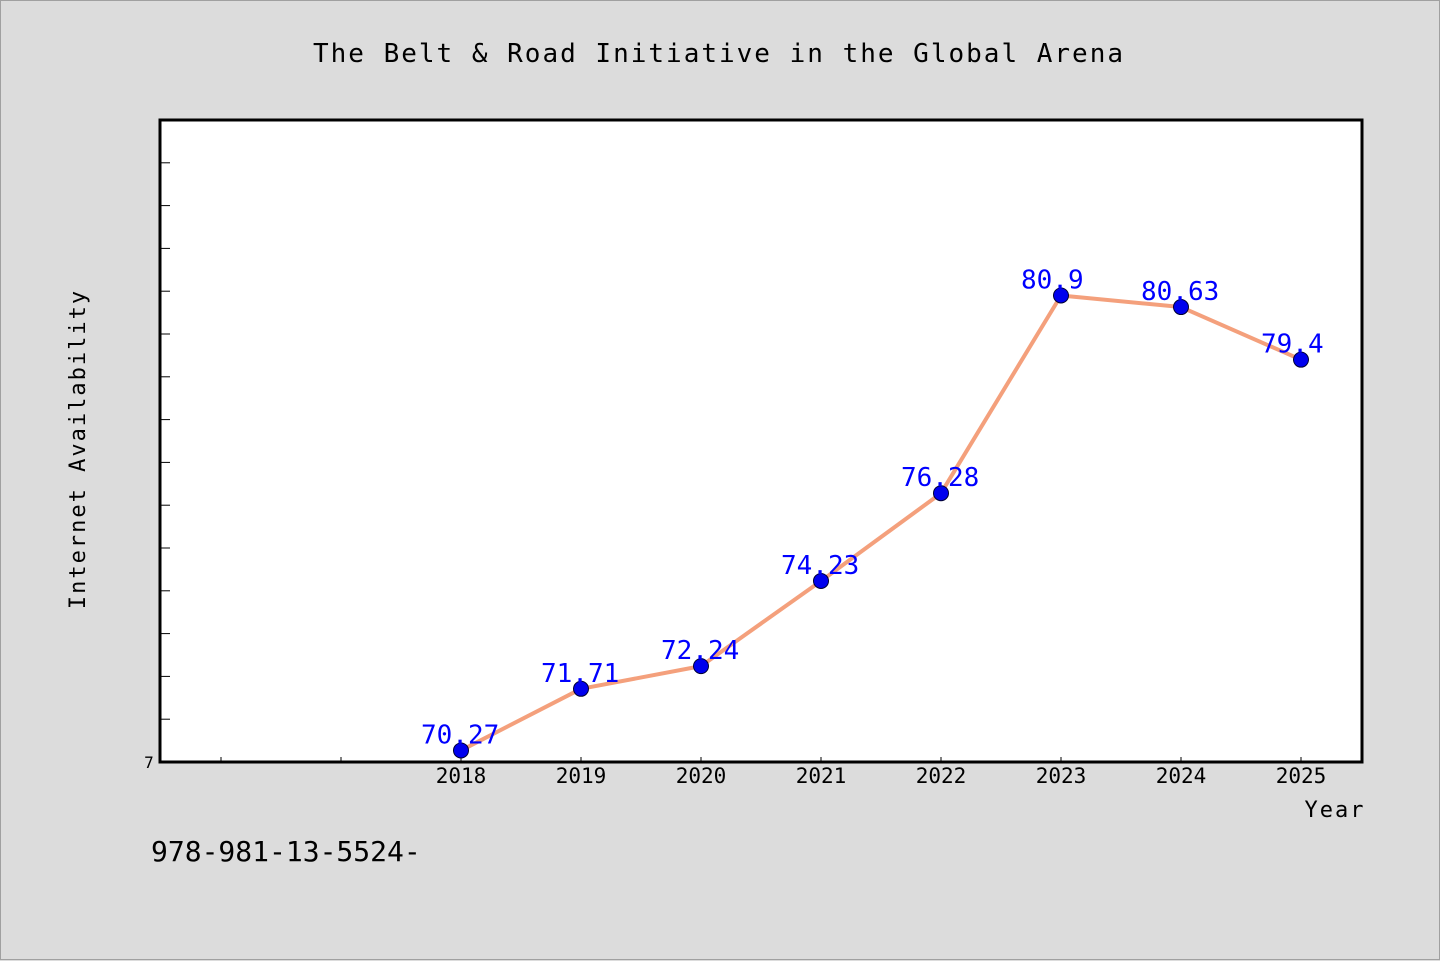 Image resolution: width=1440 pixels, height=961 pixels. What do you see at coordinates (1335, 810) in the screenshot?
I see `x-axis-label: Year` at bounding box center [1335, 810].